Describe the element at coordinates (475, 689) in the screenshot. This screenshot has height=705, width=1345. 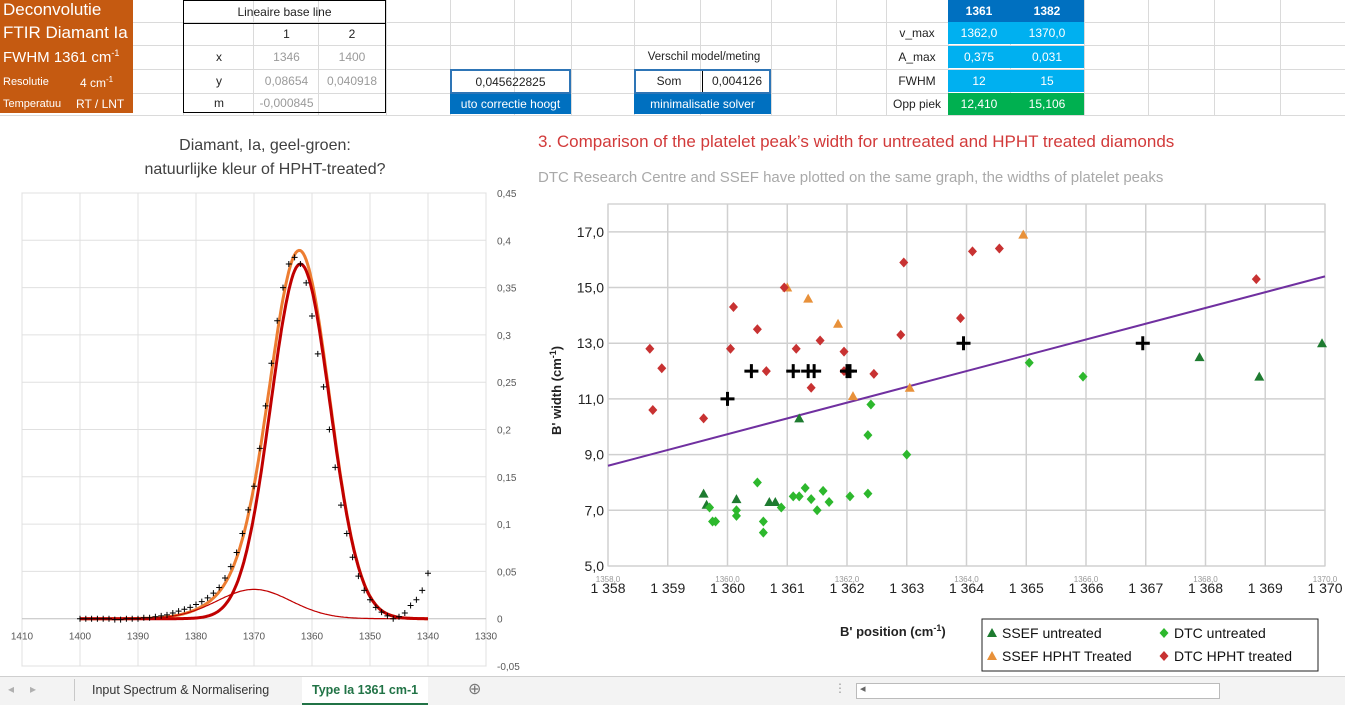
I see `add-sheet-icon: ⊕` at that location.